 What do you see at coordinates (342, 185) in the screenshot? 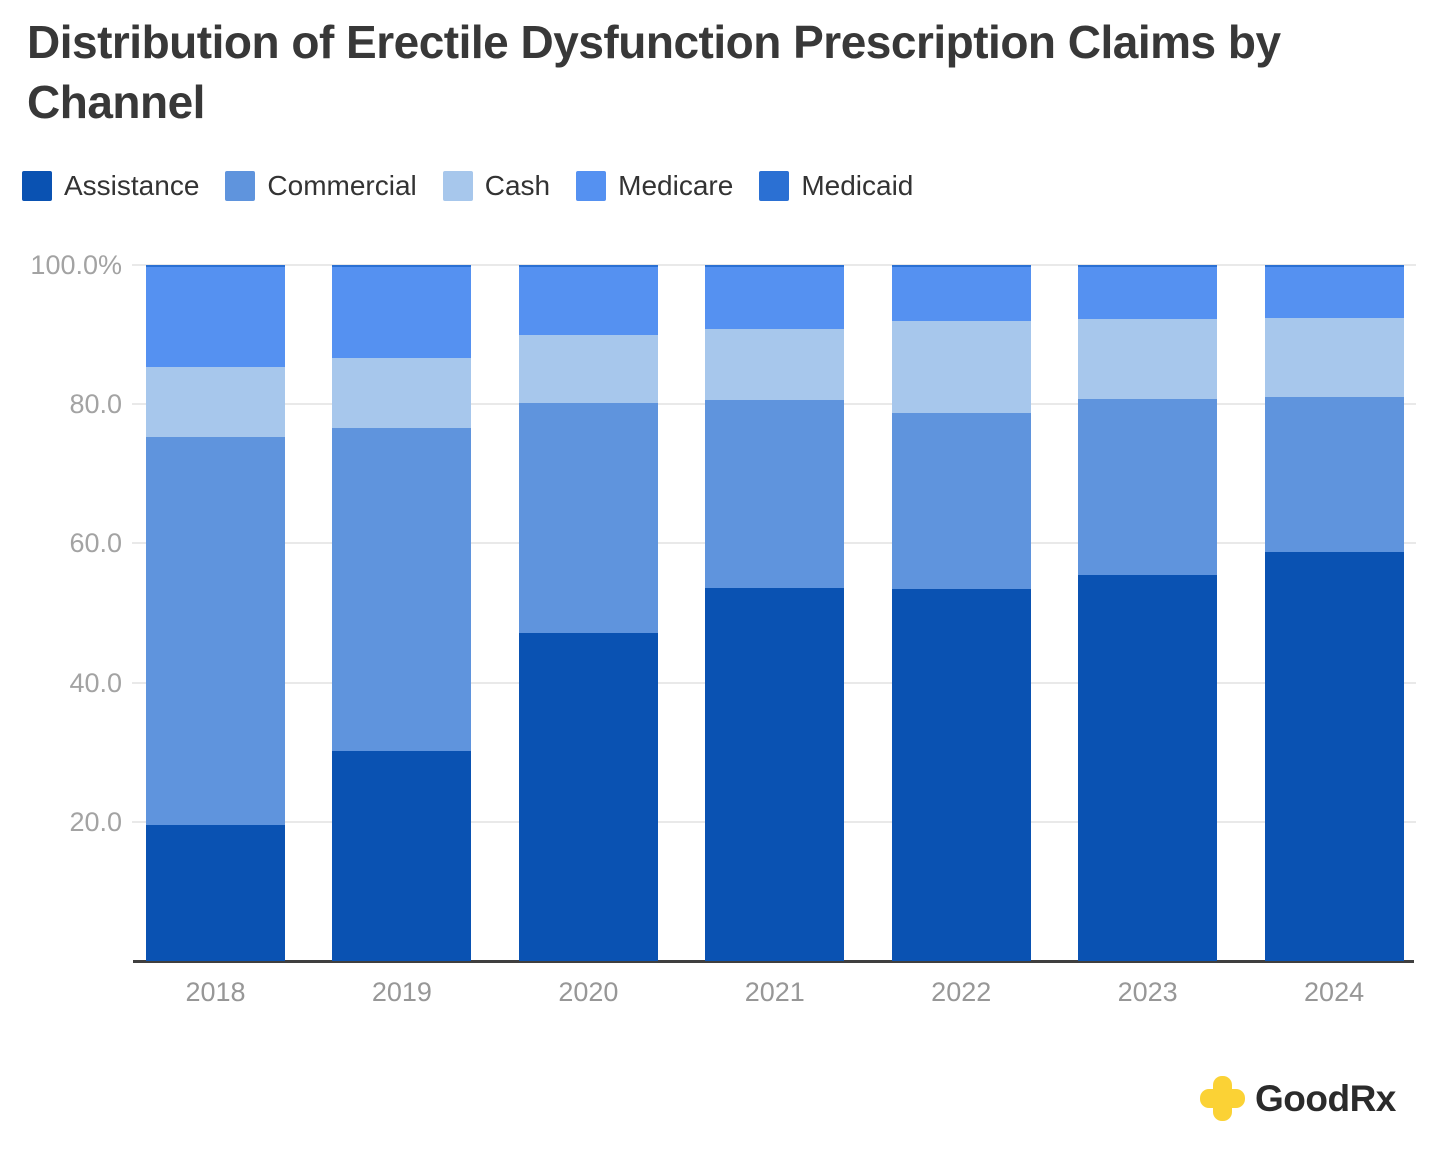
I see `legend-label-commercial: Commercial` at bounding box center [342, 185].